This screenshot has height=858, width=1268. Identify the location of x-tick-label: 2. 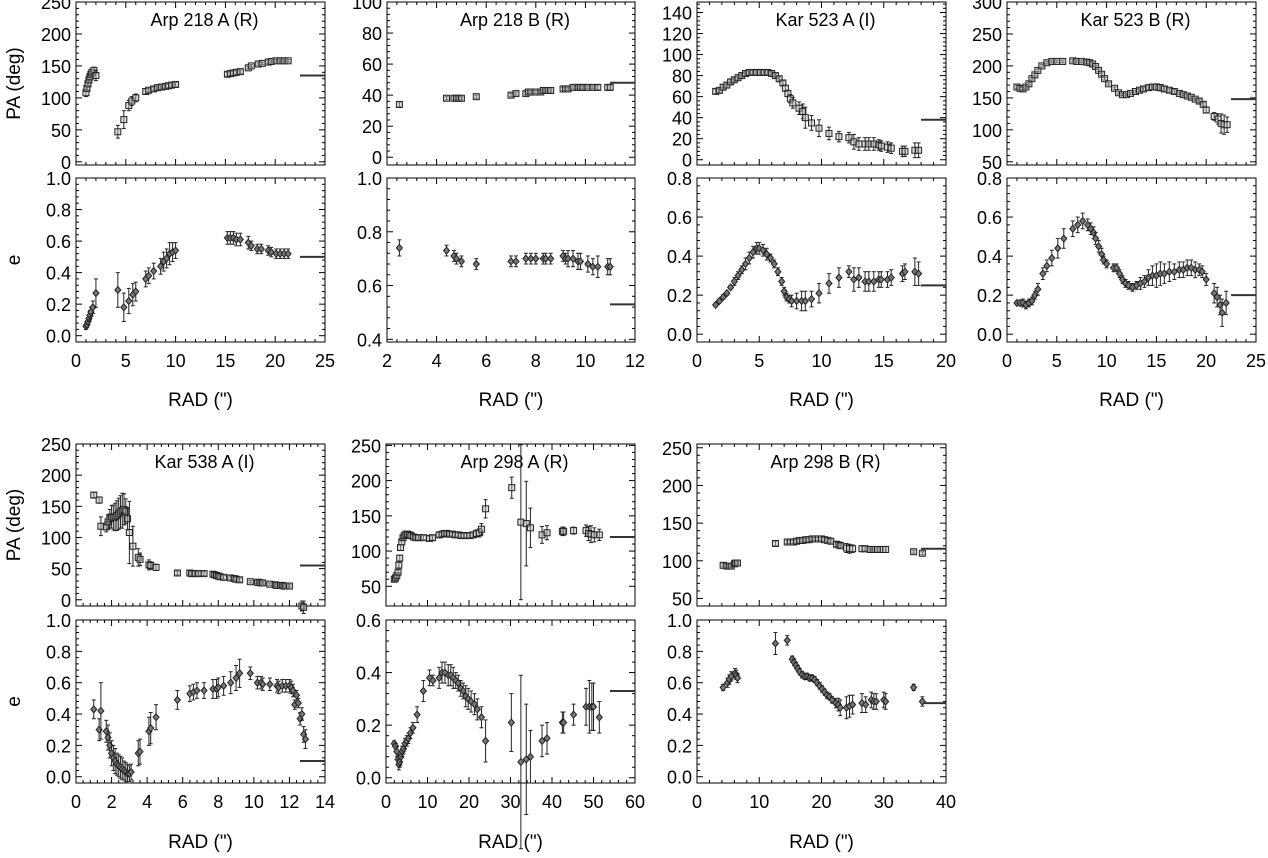
(112, 802).